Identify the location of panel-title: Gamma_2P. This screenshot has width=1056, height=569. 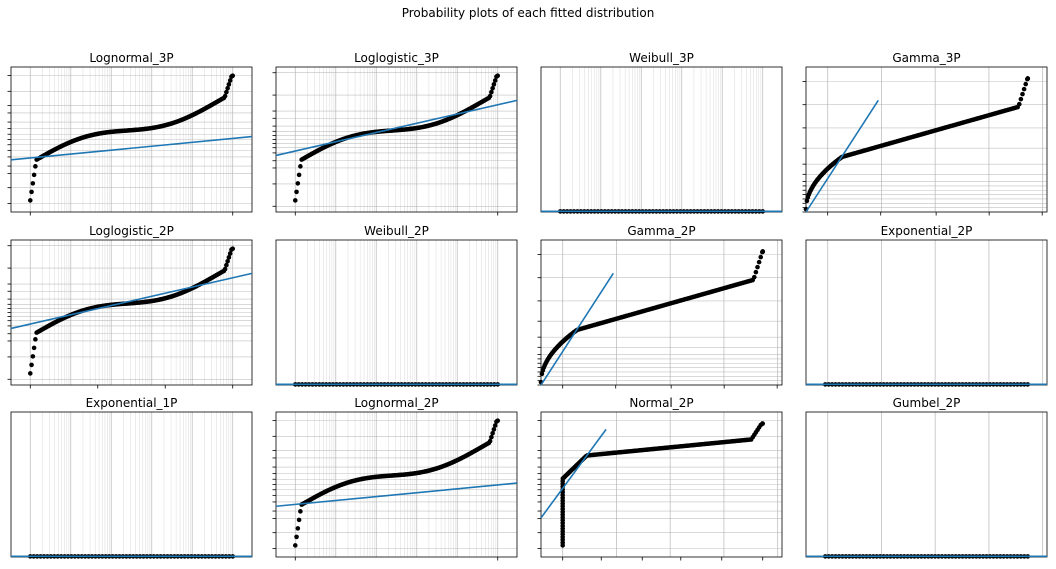
(661, 231).